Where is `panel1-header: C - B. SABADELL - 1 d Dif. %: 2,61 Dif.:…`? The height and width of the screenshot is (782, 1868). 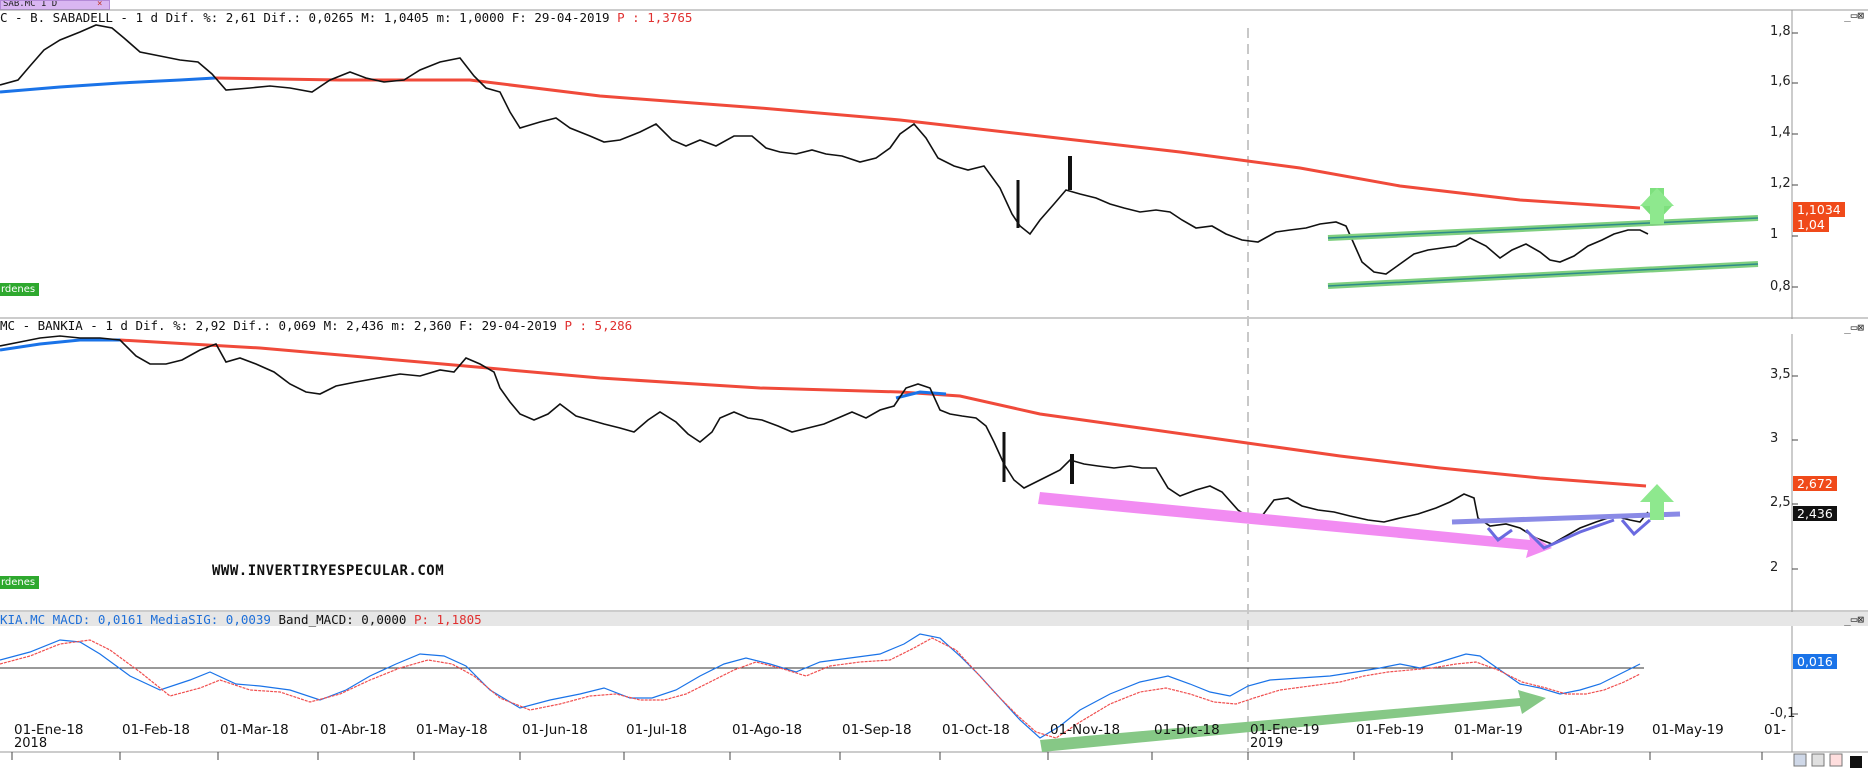
panel1-header: C - B. SABADELL - 1 d Dif. %: 2,61 Dif.:… is located at coordinates (346, 18).